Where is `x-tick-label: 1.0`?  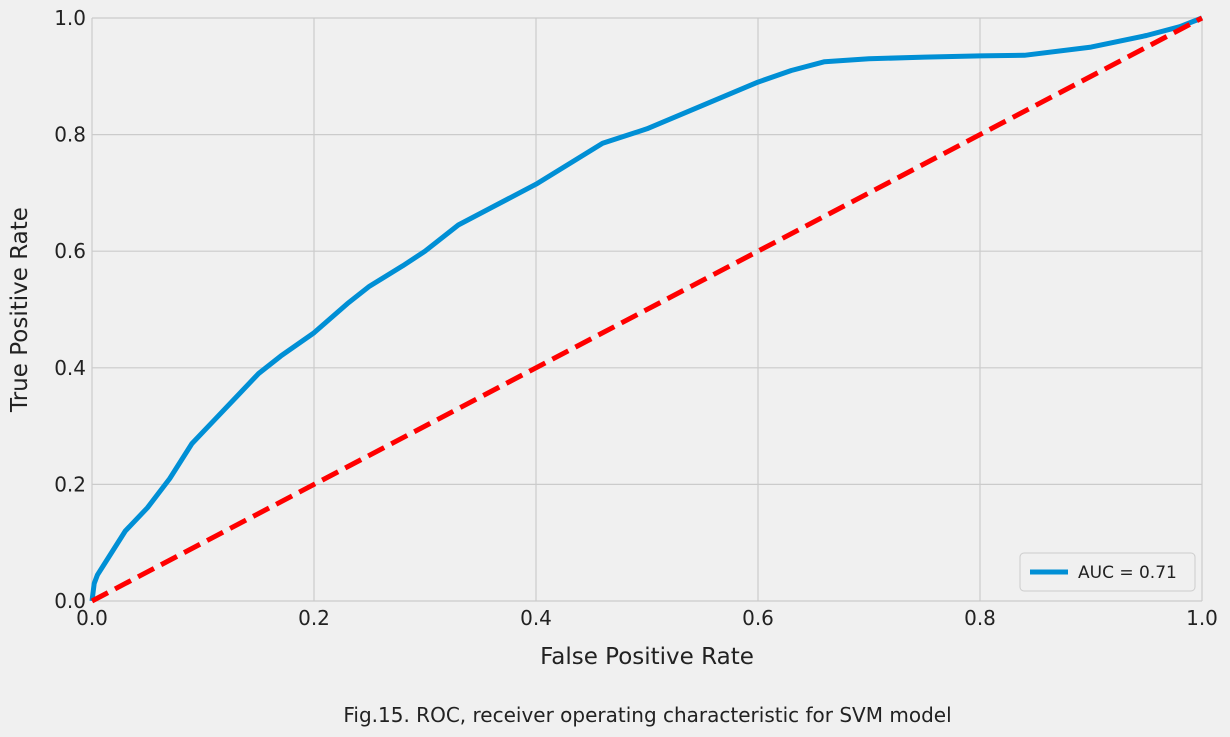
x-tick-label: 1.0 is located at coordinates (1202, 618).